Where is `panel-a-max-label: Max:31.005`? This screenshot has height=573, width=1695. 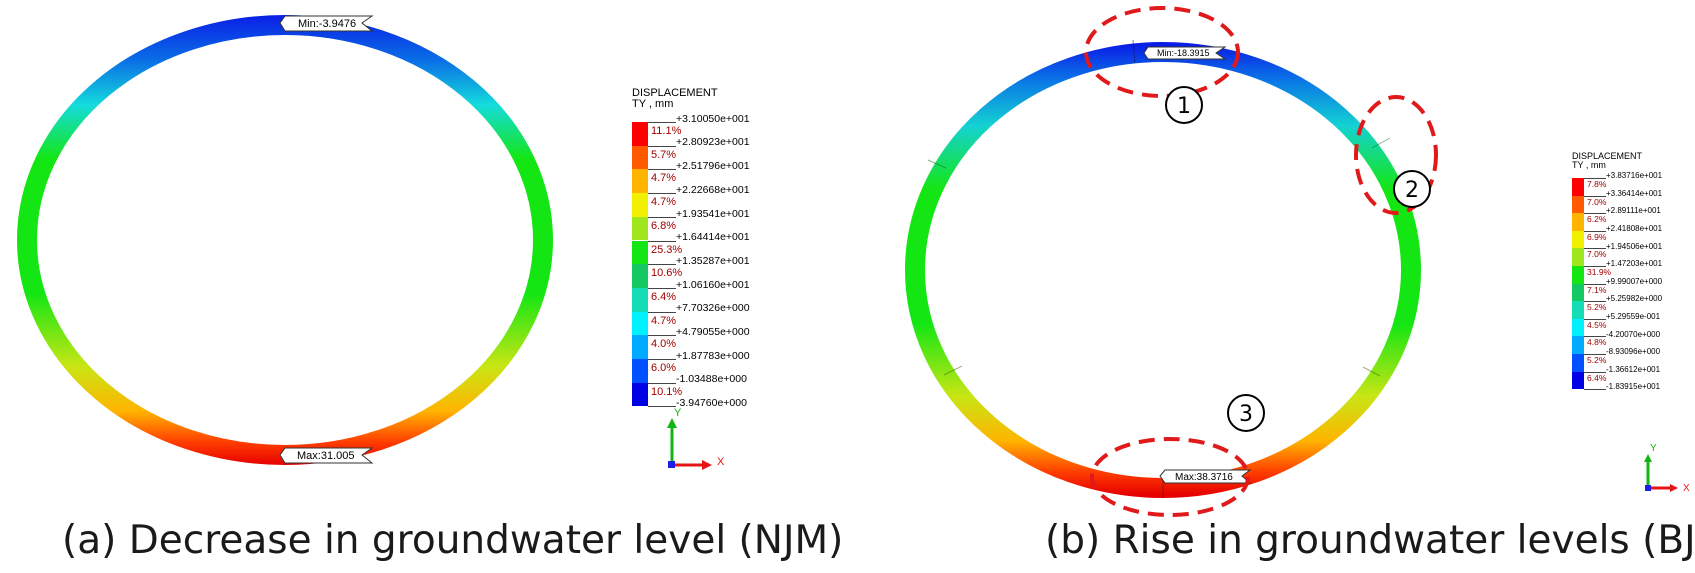 panel-a-max-label: Max:31.005 is located at coordinates (325, 456).